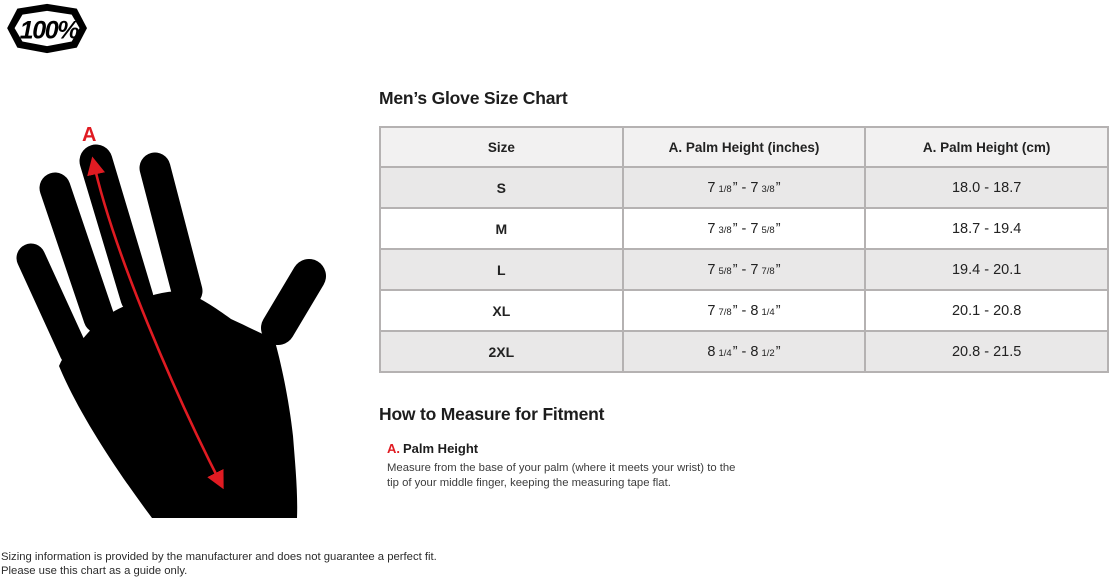  What do you see at coordinates (501, 351) in the screenshot?
I see `size-cell: 2XL` at bounding box center [501, 351].